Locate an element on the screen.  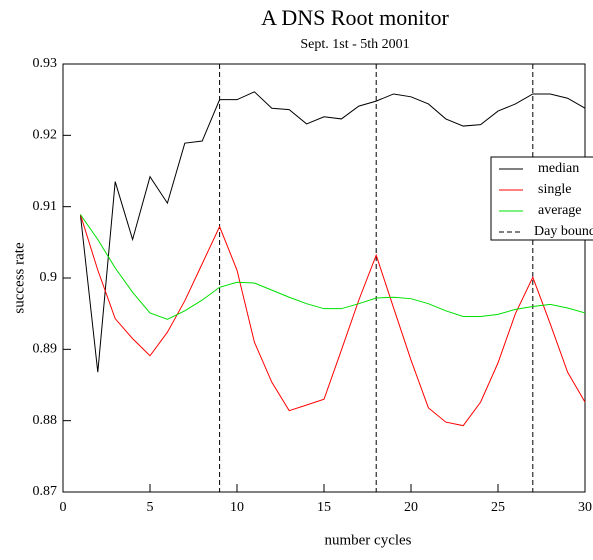
x-tick-label: 0 is located at coordinates (63, 507).